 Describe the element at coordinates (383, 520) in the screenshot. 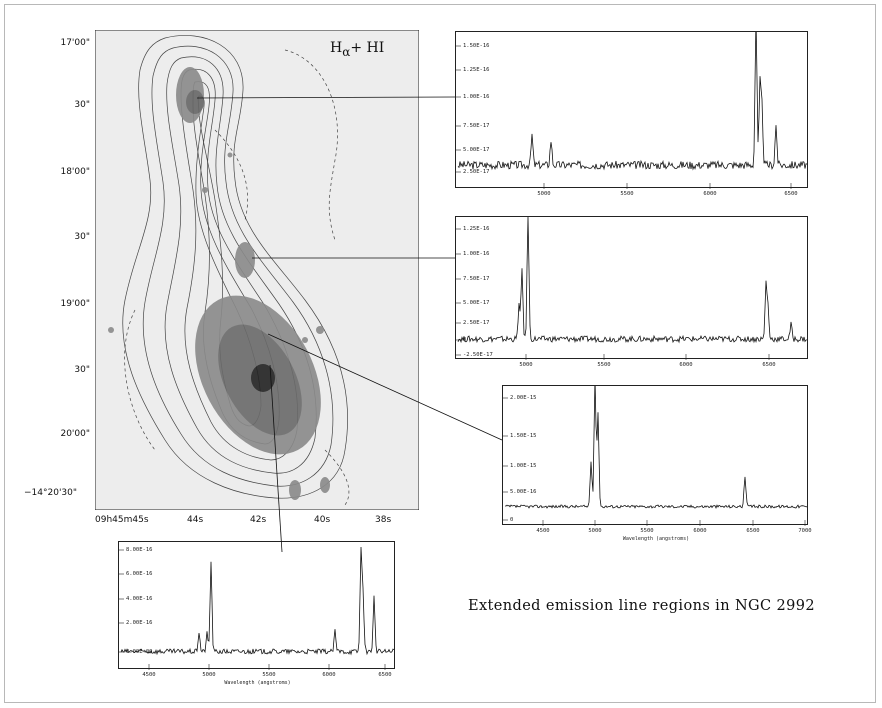

I see `ra-label: 38s` at that location.